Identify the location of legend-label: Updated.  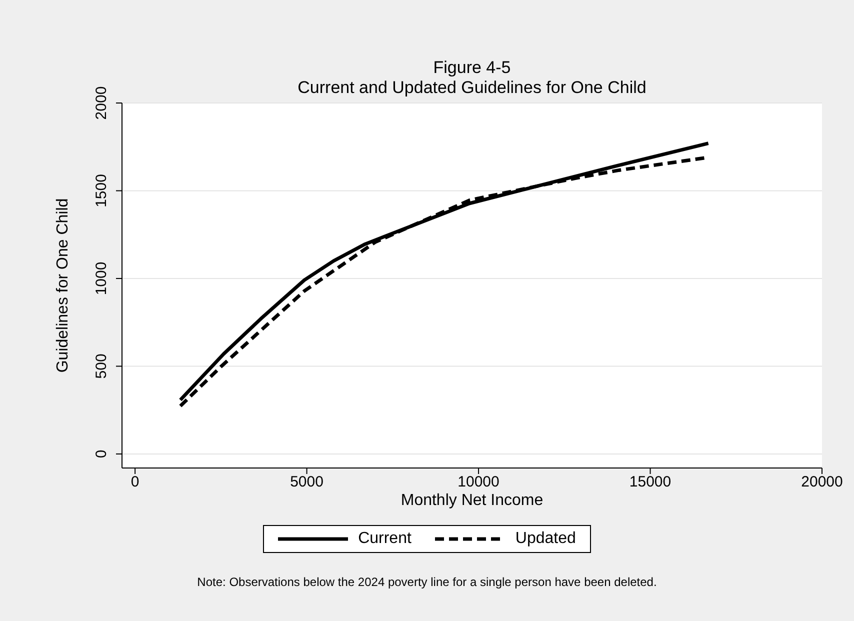
(545, 539).